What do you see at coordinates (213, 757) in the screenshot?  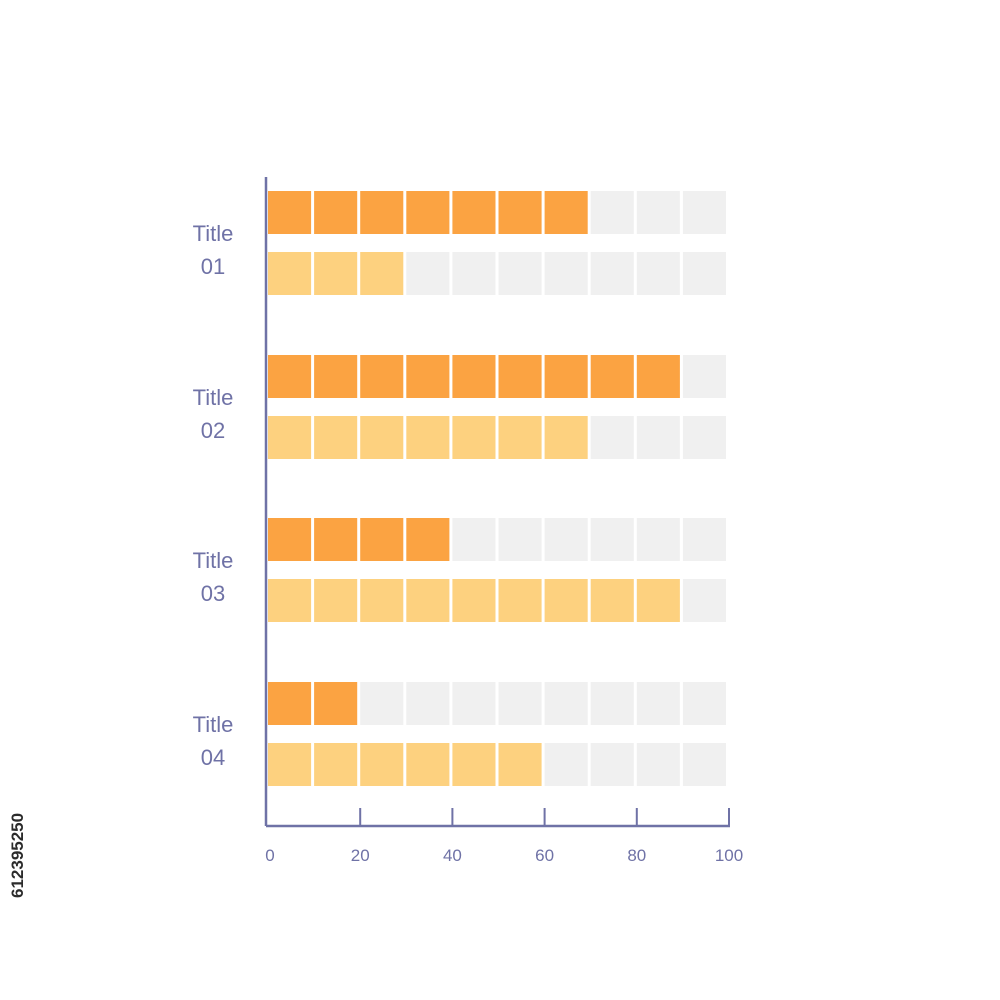 I see `category-label-number: 04` at bounding box center [213, 757].